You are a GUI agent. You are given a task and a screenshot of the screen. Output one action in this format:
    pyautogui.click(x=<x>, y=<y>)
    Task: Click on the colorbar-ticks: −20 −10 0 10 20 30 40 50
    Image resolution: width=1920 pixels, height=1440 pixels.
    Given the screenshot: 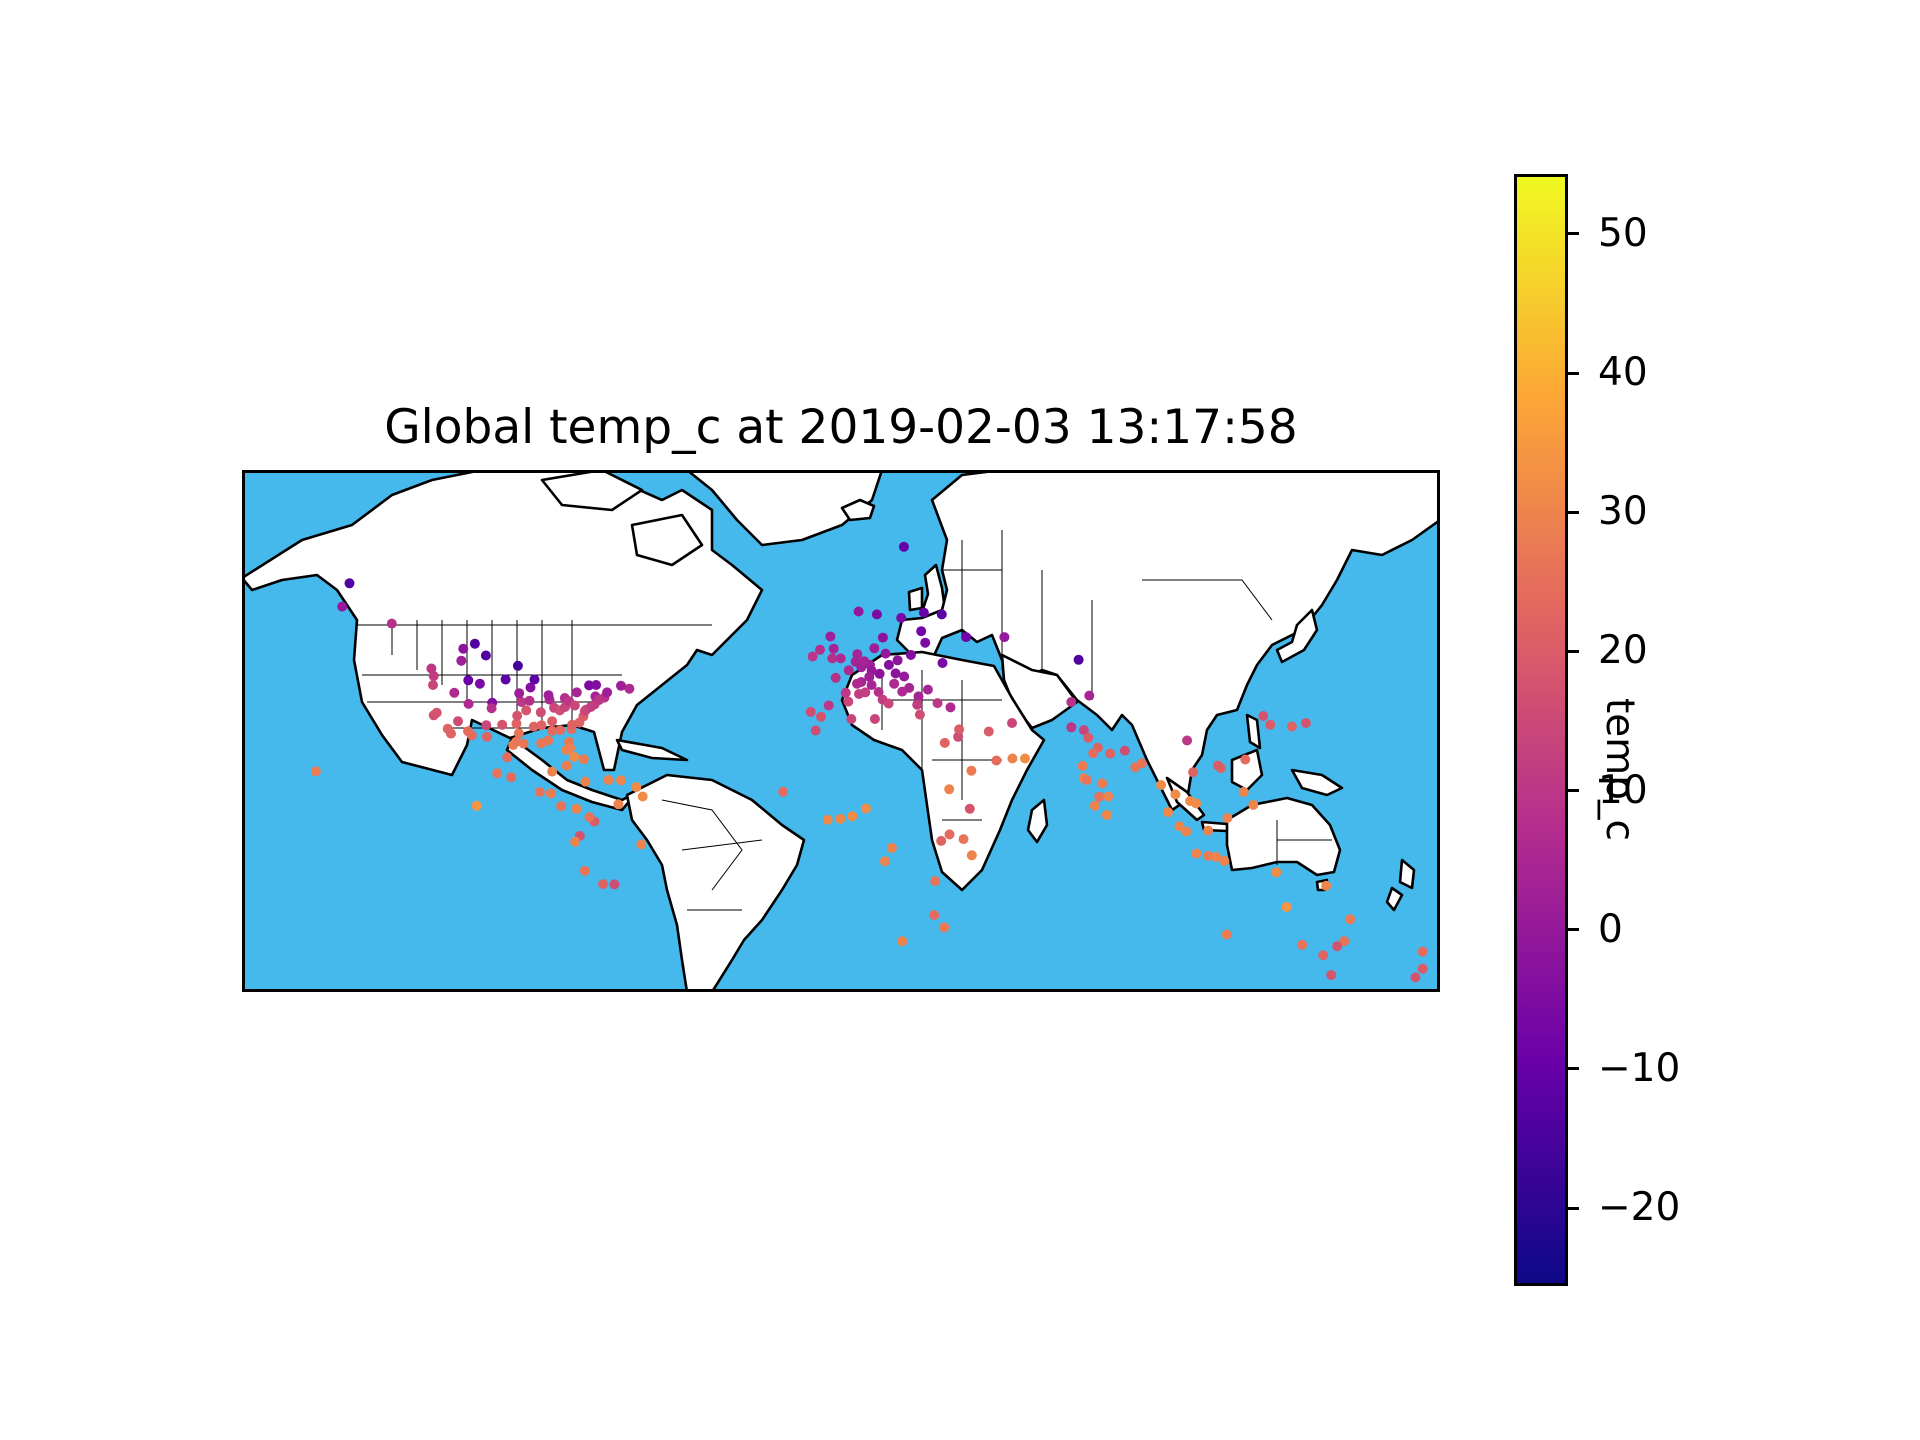 What is the action you would take?
    pyautogui.click(x=1638, y=730)
    